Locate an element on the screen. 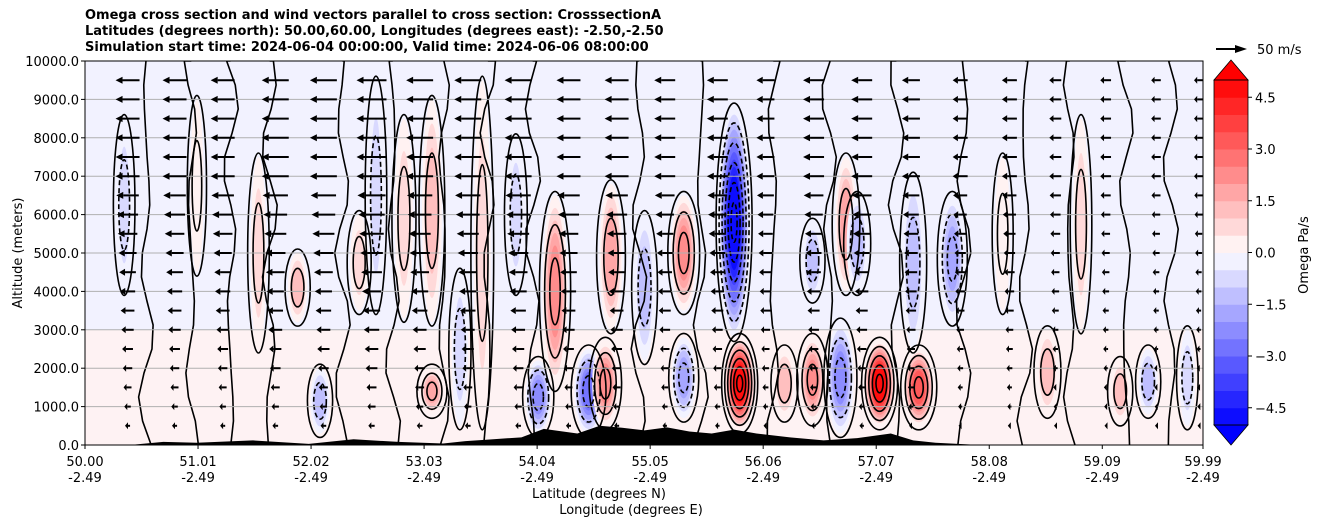 This screenshot has height=526, width=1320. y-tick-label: 3000.0 is located at coordinates (57, 331).